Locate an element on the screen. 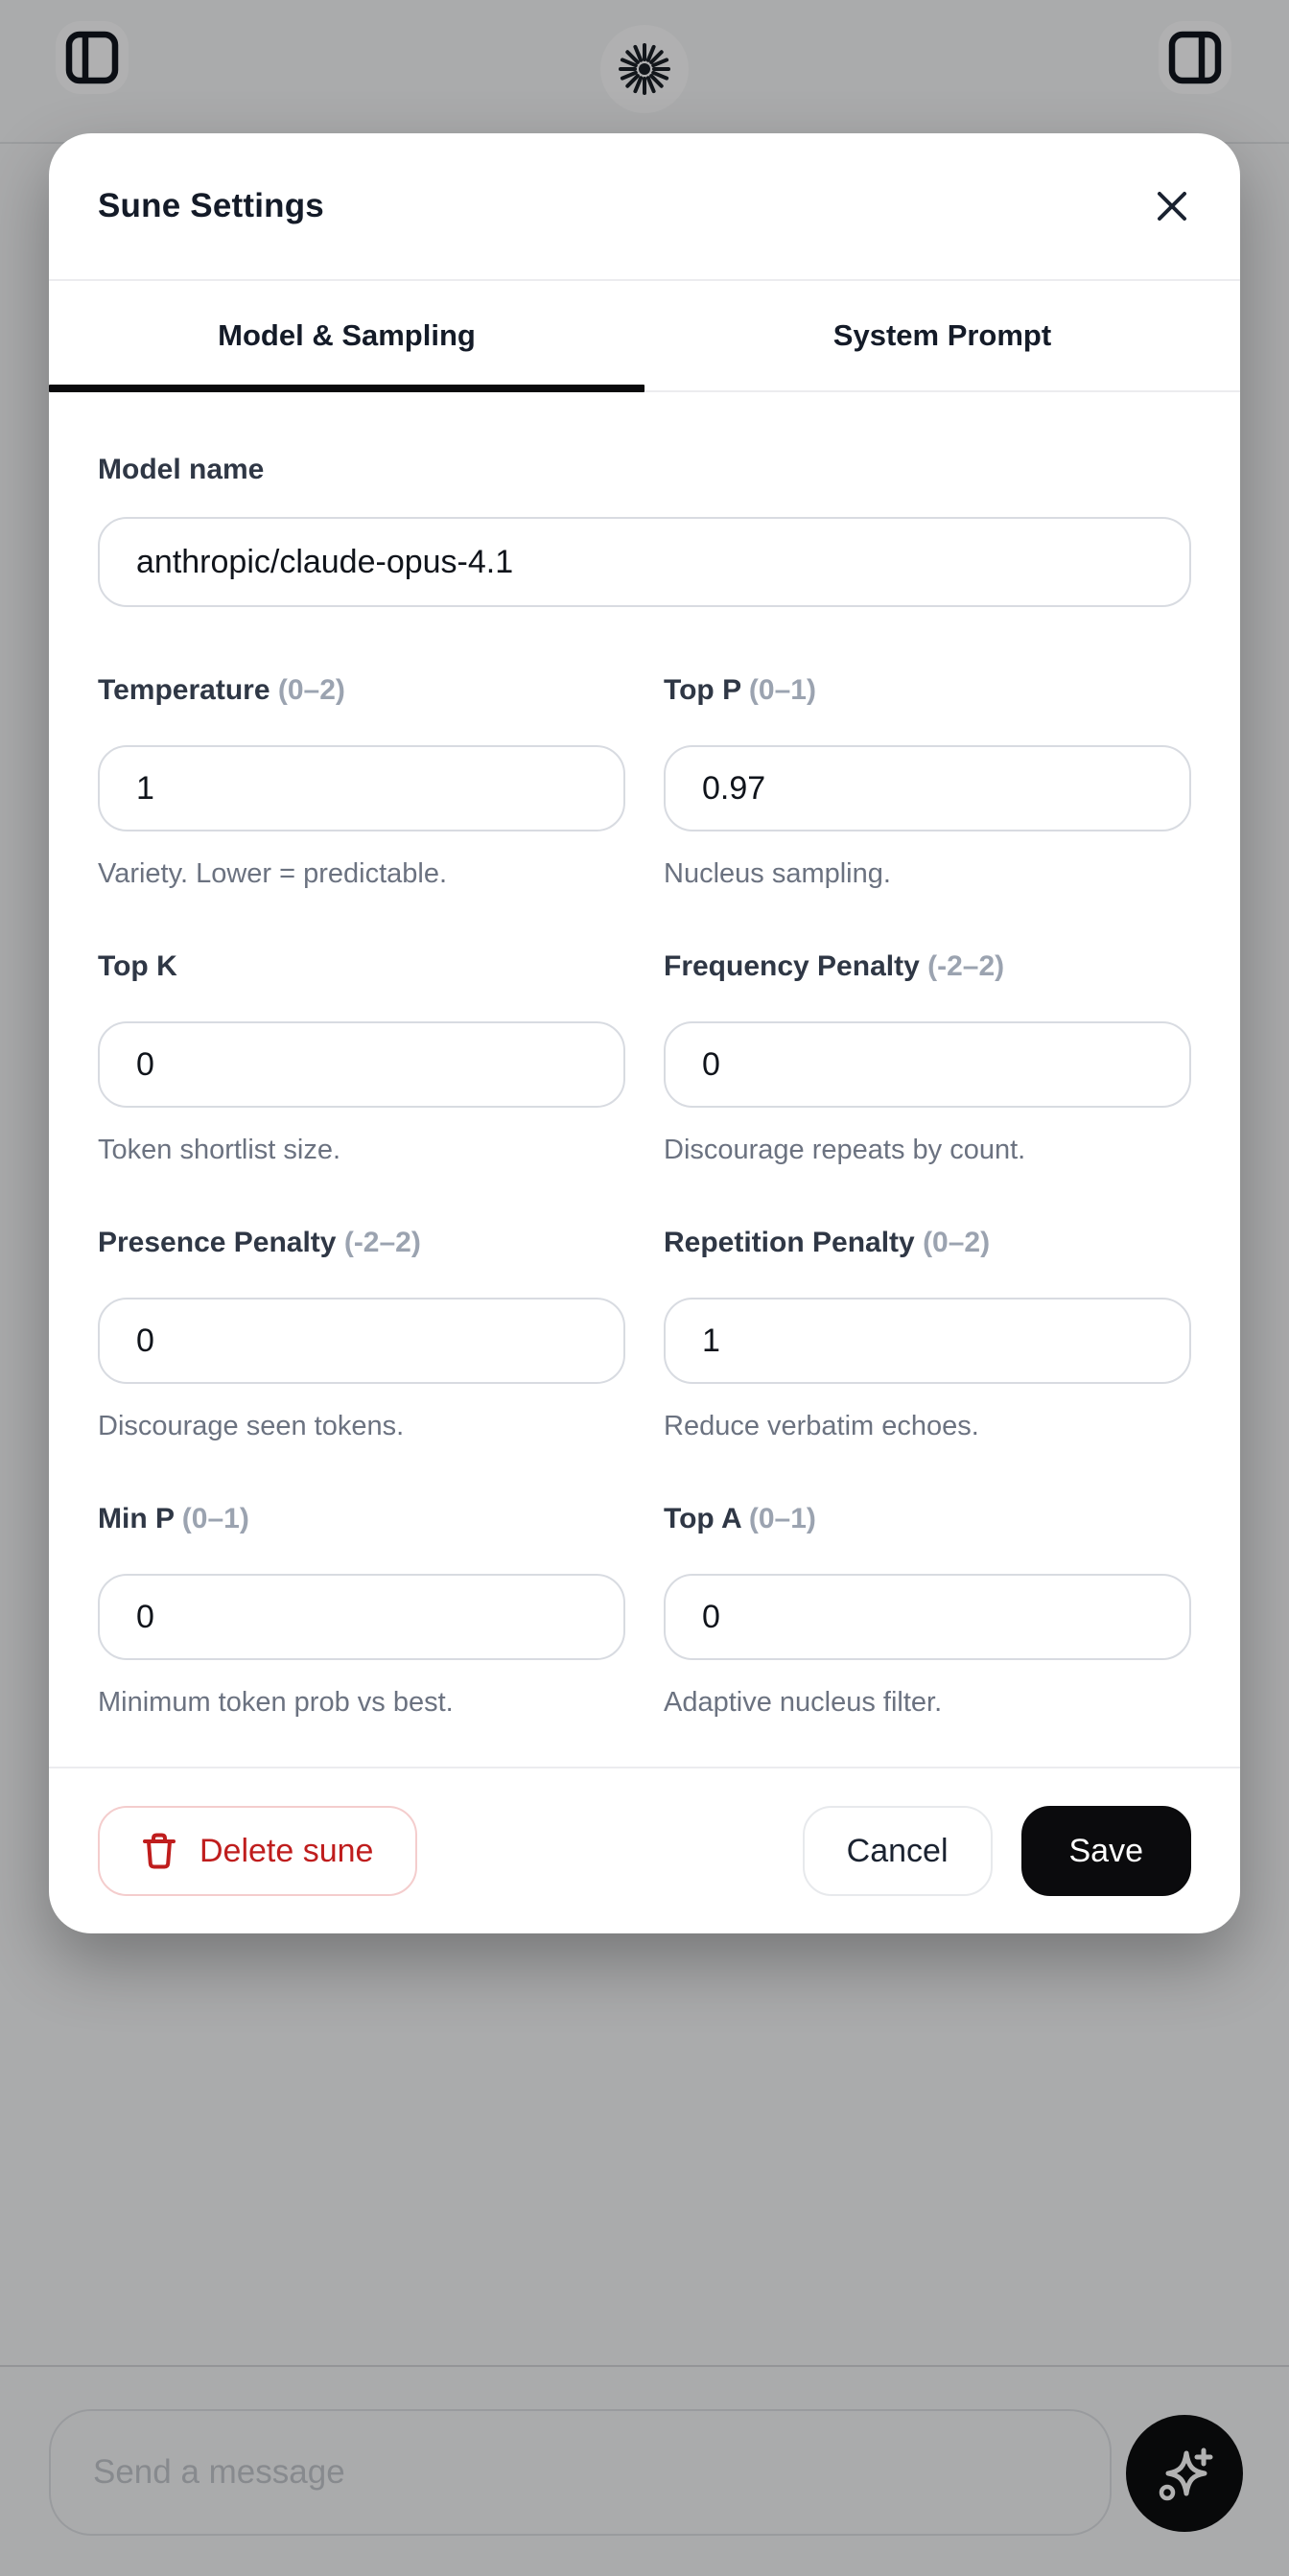 The image size is (1289, 2576). top-k-field-group: Top K Token shortlist size. is located at coordinates (361, 1058).